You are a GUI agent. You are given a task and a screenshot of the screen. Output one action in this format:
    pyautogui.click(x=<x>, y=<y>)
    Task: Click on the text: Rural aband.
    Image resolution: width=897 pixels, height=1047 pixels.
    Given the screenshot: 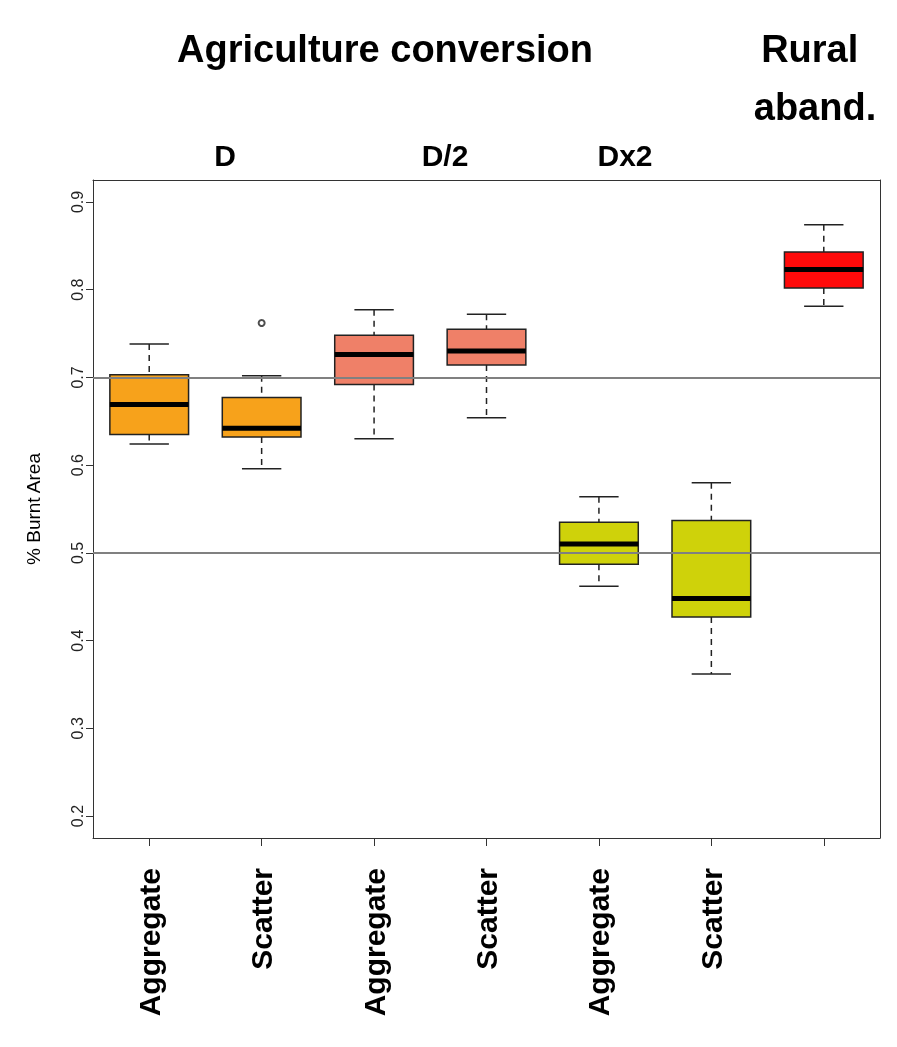 What is the action you would take?
    pyautogui.click(x=815, y=78)
    